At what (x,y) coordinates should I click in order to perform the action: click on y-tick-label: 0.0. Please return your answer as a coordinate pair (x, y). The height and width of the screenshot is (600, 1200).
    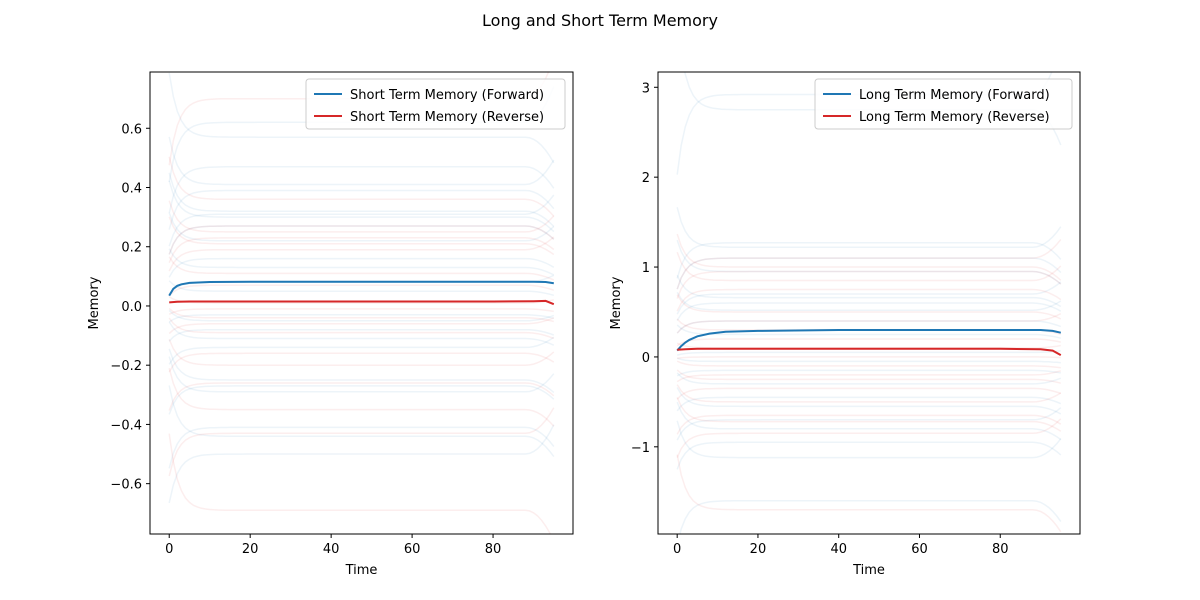
    Looking at the image, I should click on (131, 307).